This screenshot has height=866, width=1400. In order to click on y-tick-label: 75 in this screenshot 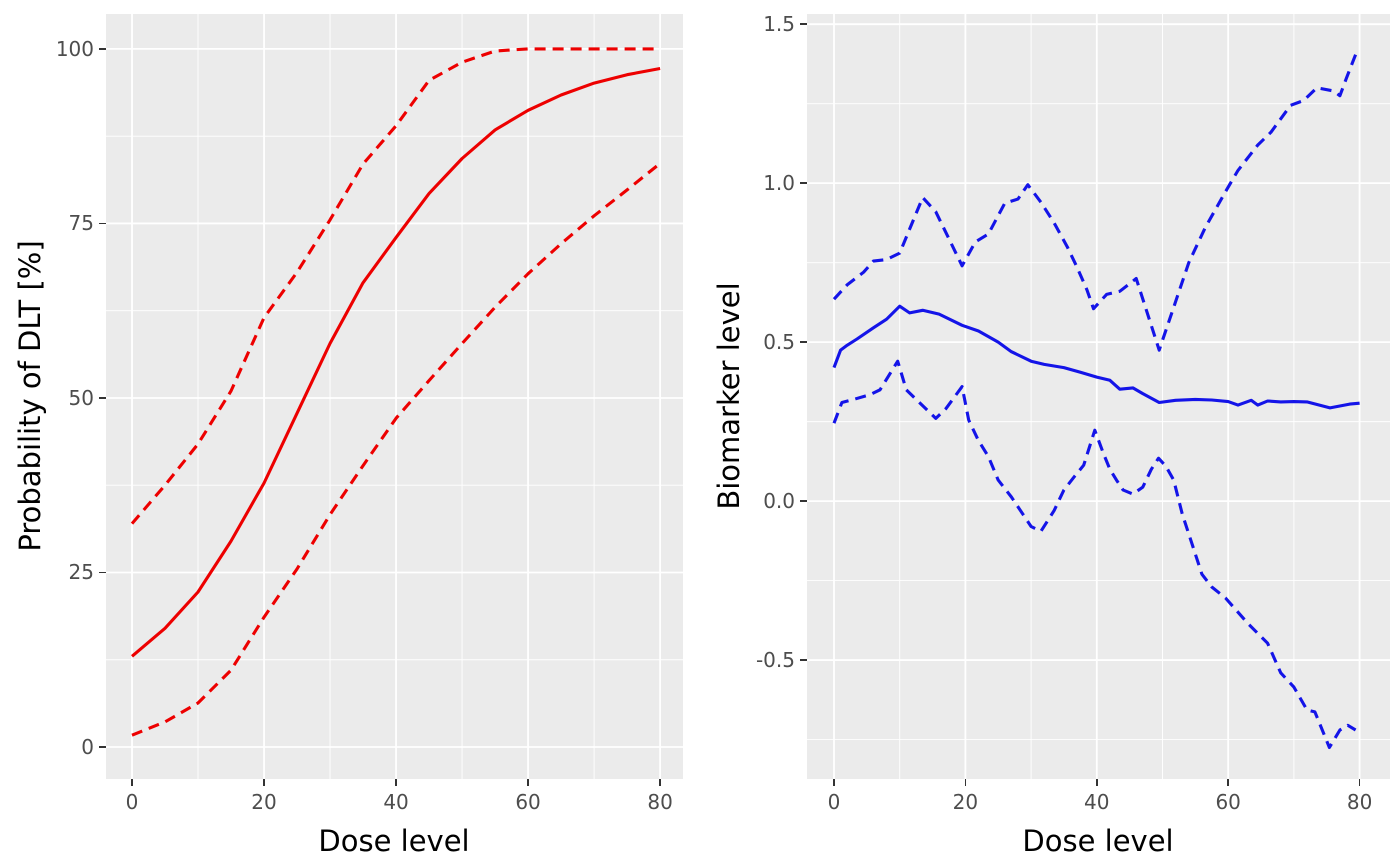, I will do `click(81, 223)`.